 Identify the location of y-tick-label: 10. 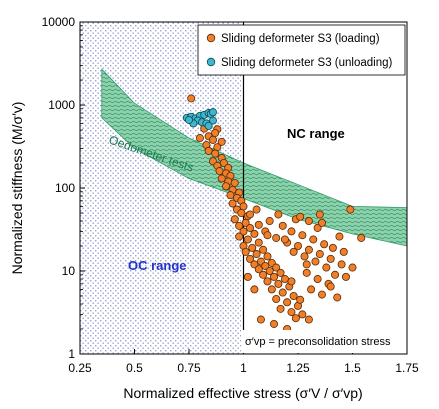
(69, 271).